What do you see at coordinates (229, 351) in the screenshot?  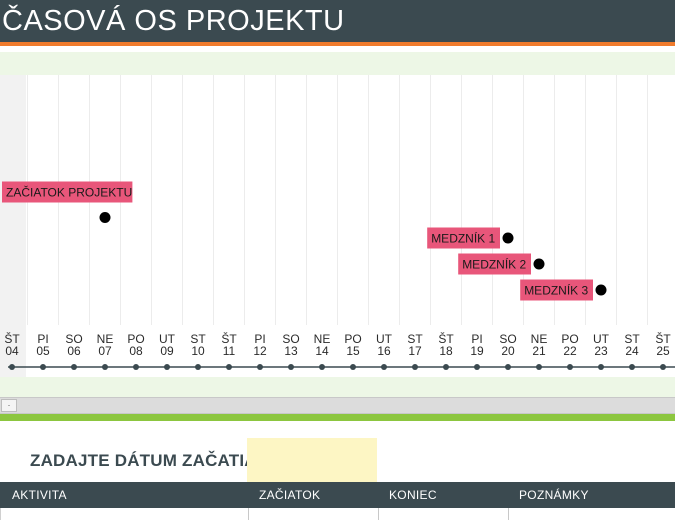 I see `day-number-label: 11` at bounding box center [229, 351].